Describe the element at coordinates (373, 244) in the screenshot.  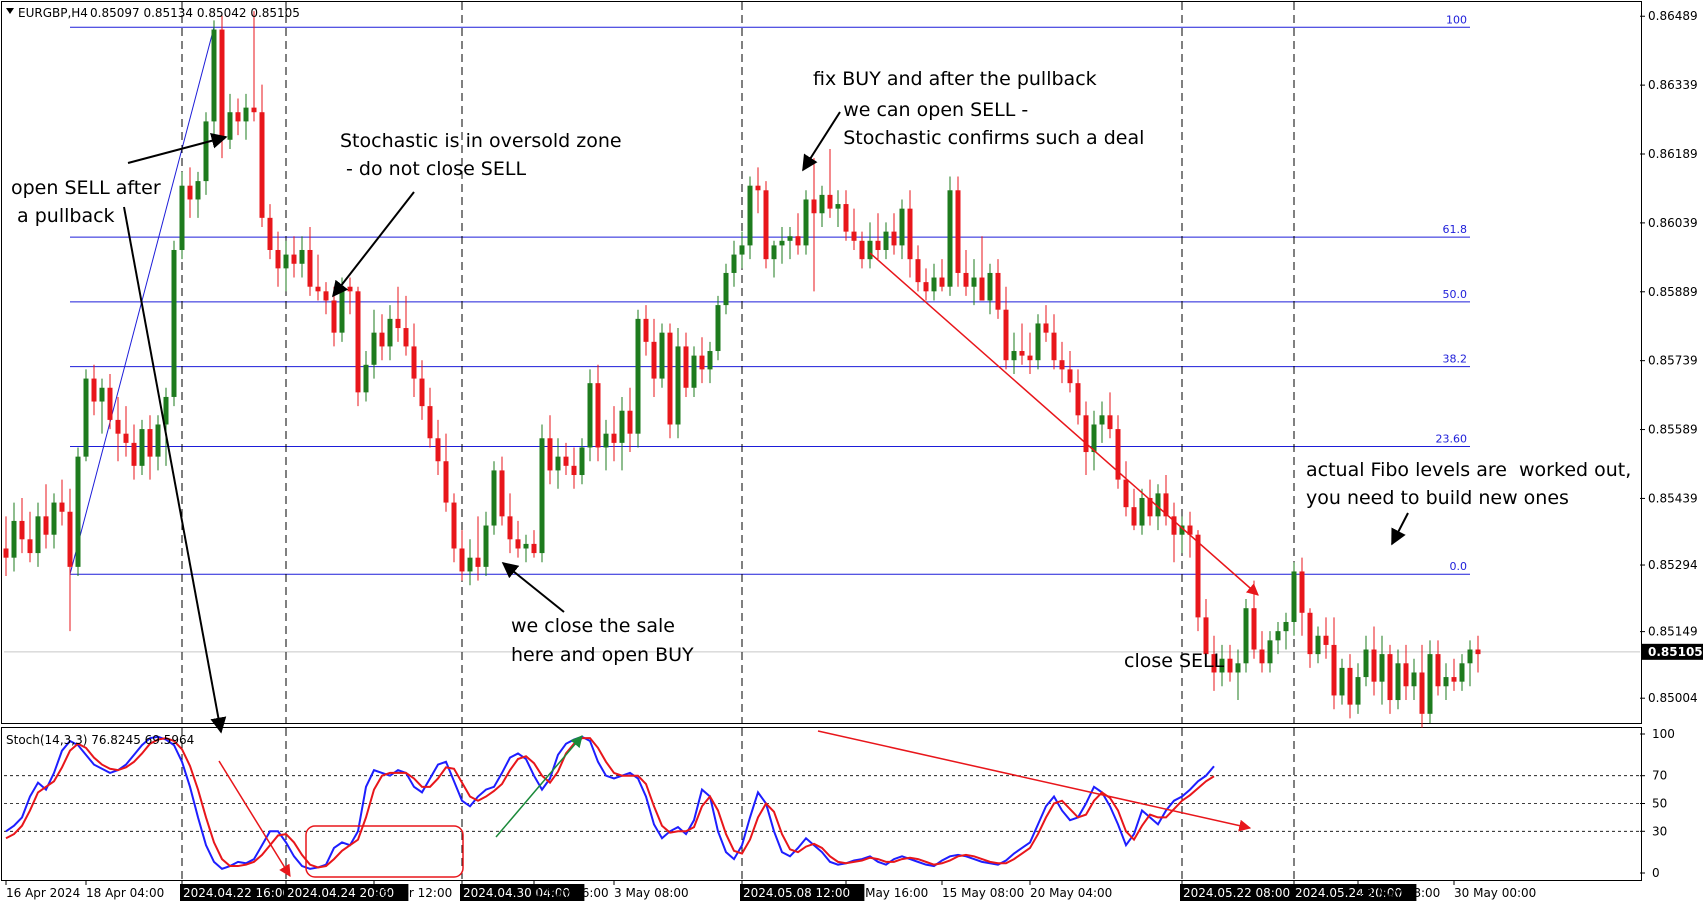
I see `arrow-oversold` at that location.